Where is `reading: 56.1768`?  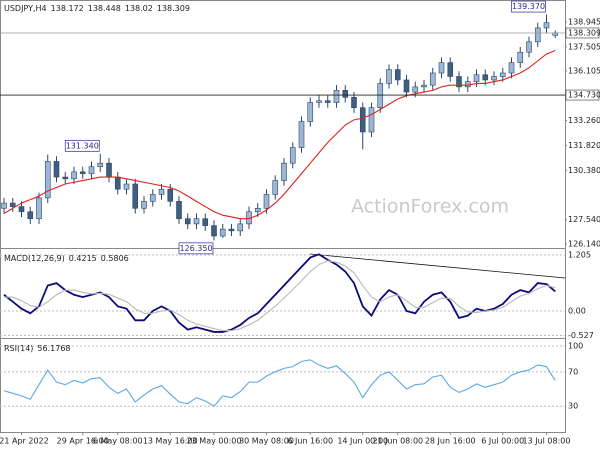 reading: 56.1768 is located at coordinates (53, 348).